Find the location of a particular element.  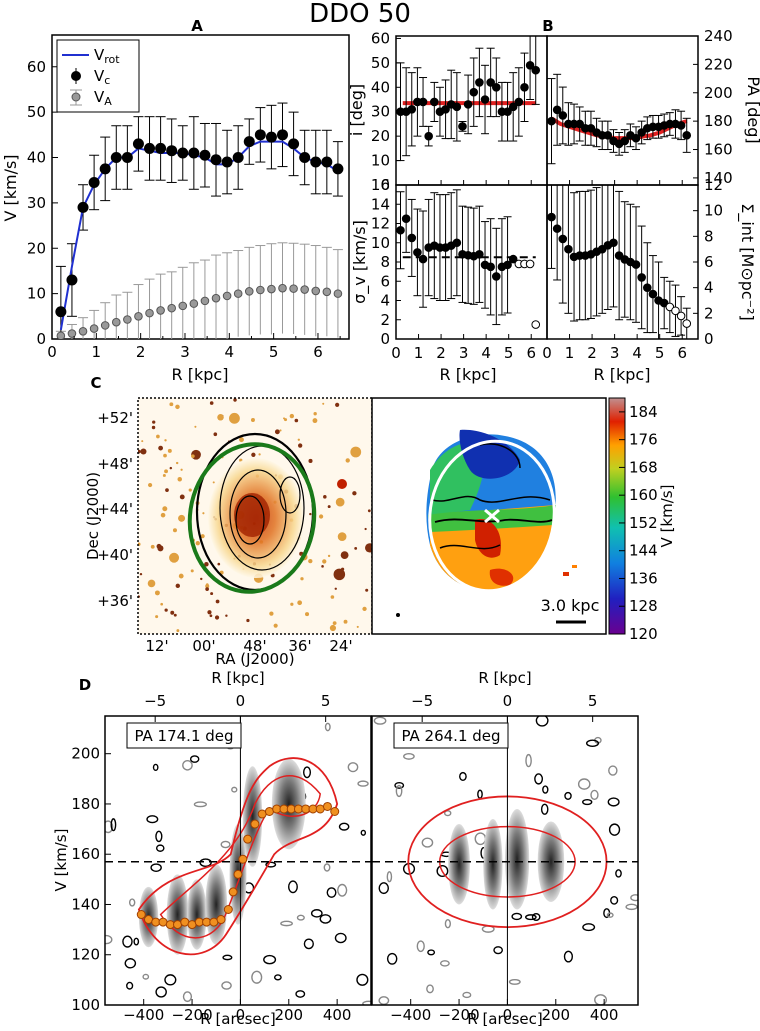

pa-label-2: PA 264.1 deg is located at coordinates (450, 736).